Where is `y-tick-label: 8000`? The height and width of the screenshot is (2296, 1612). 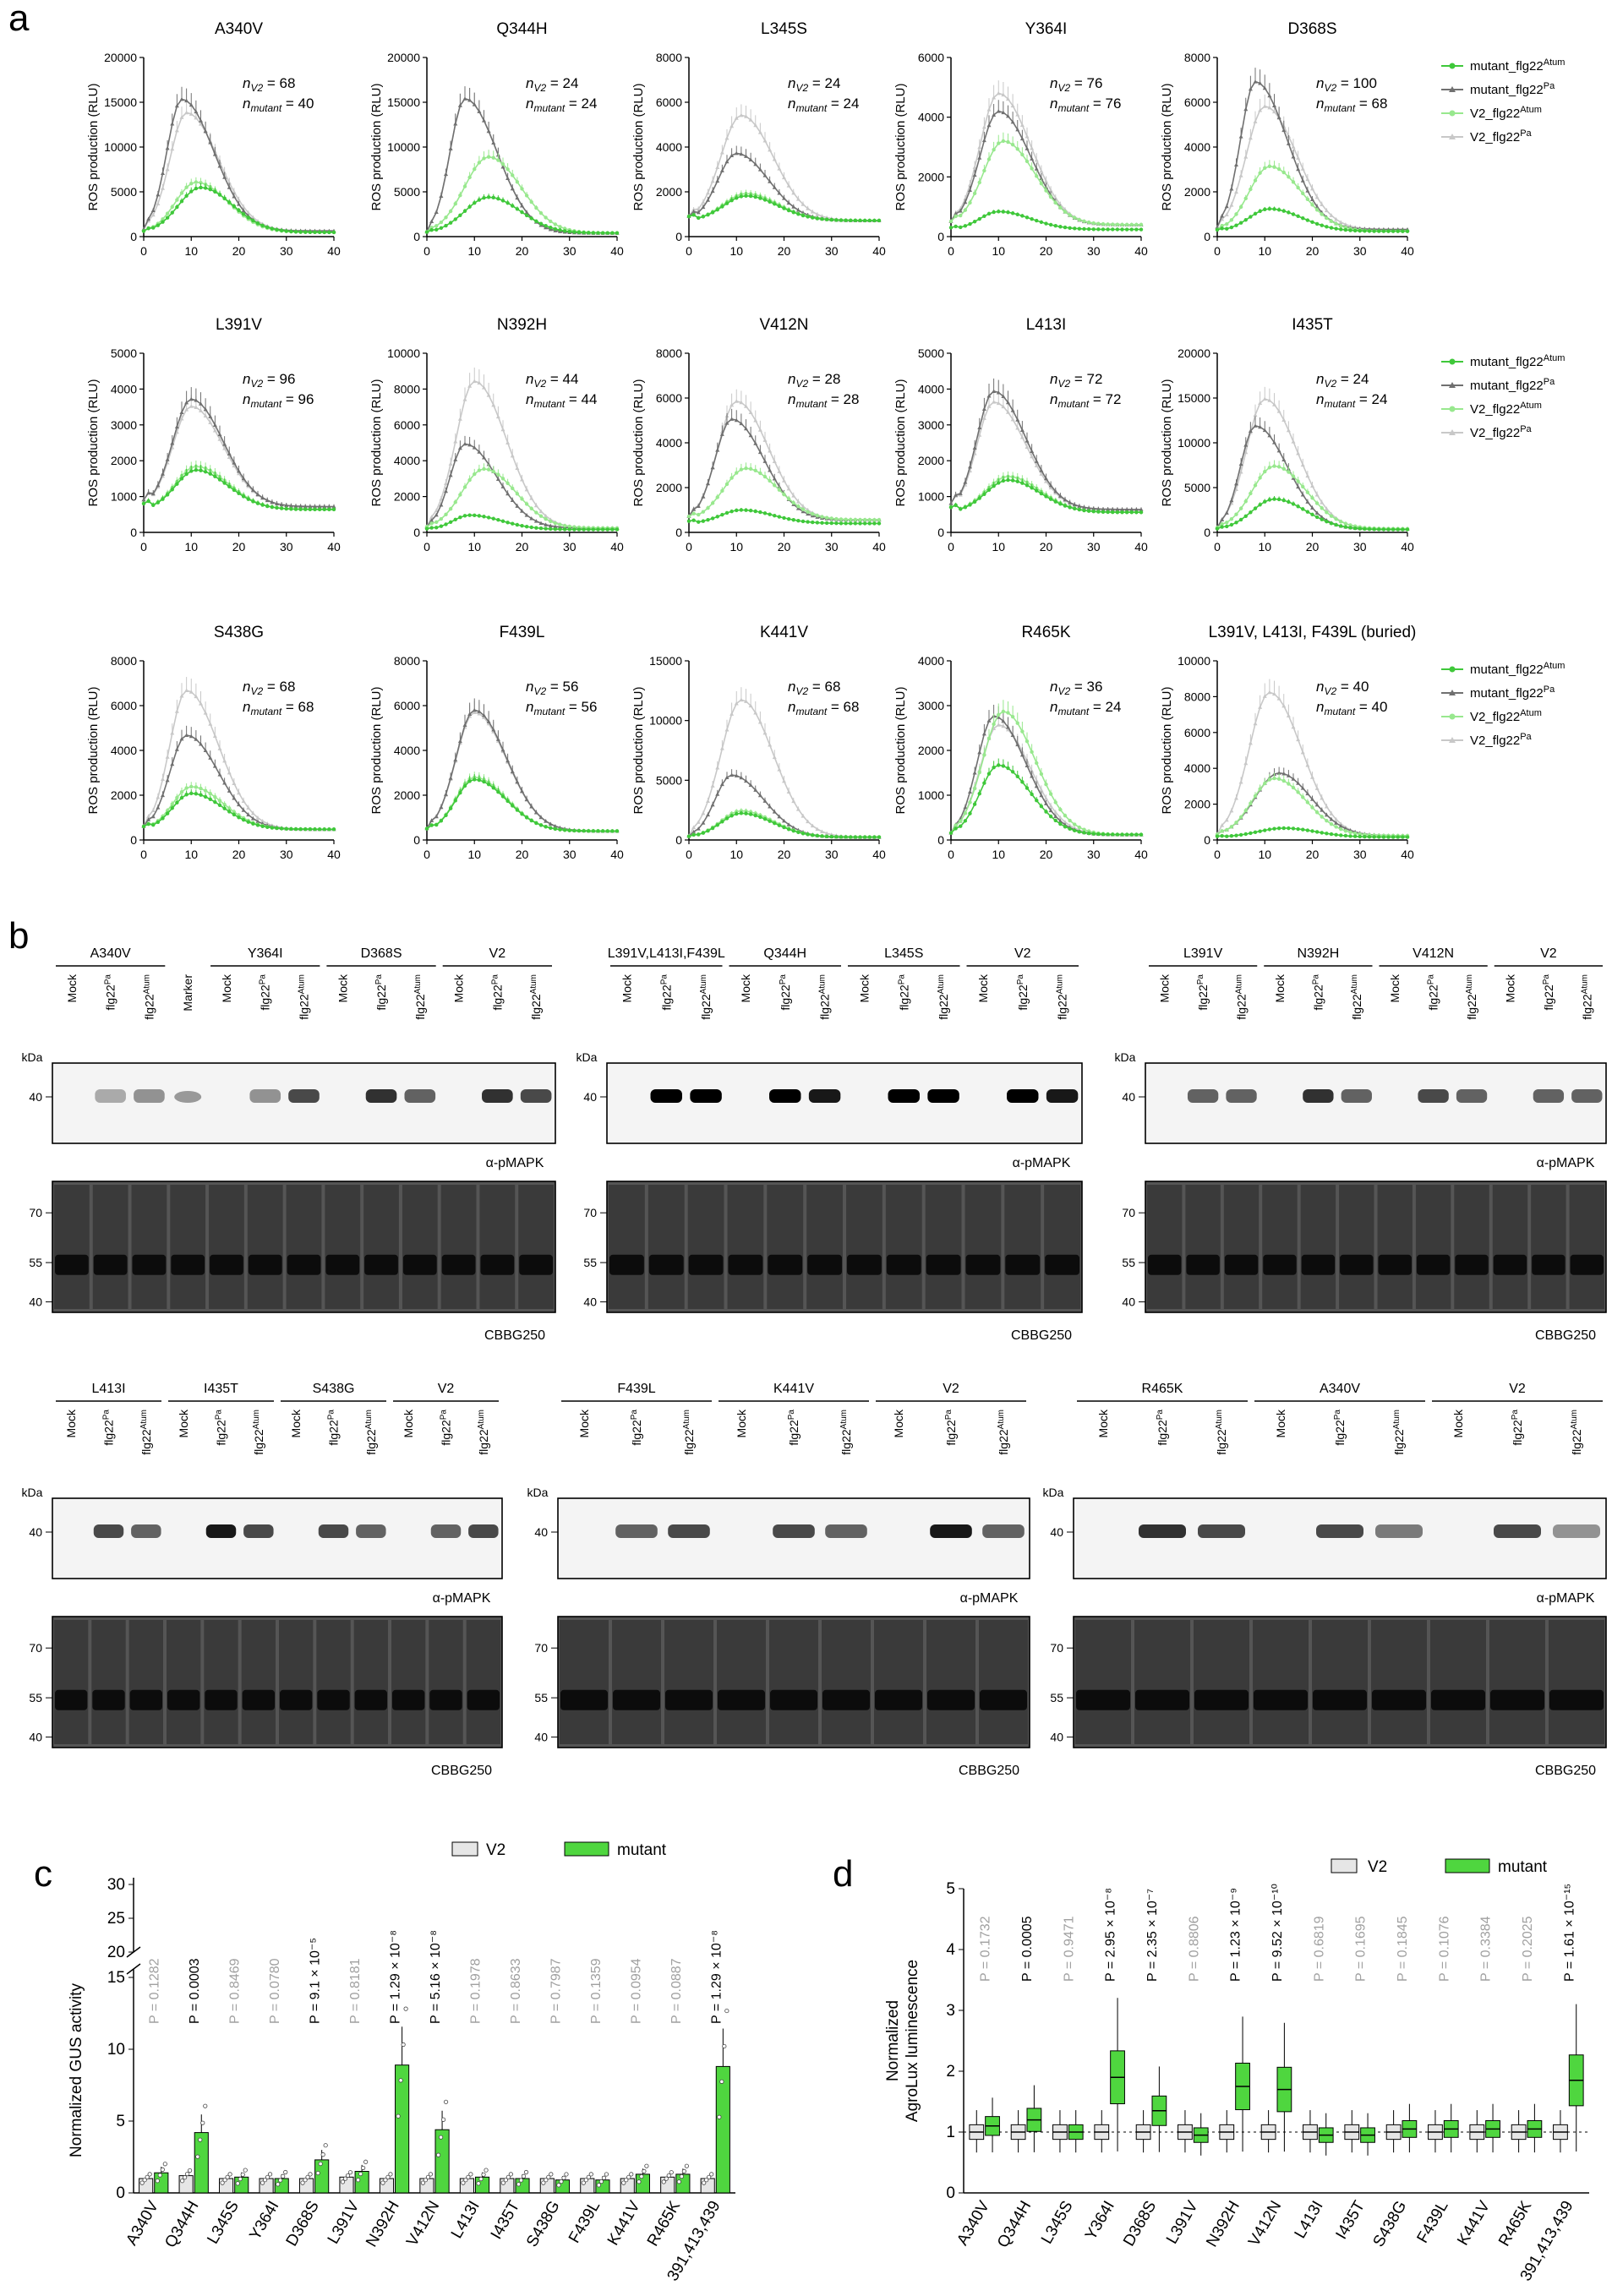
y-tick-label: 8000 is located at coordinates (407, 661).